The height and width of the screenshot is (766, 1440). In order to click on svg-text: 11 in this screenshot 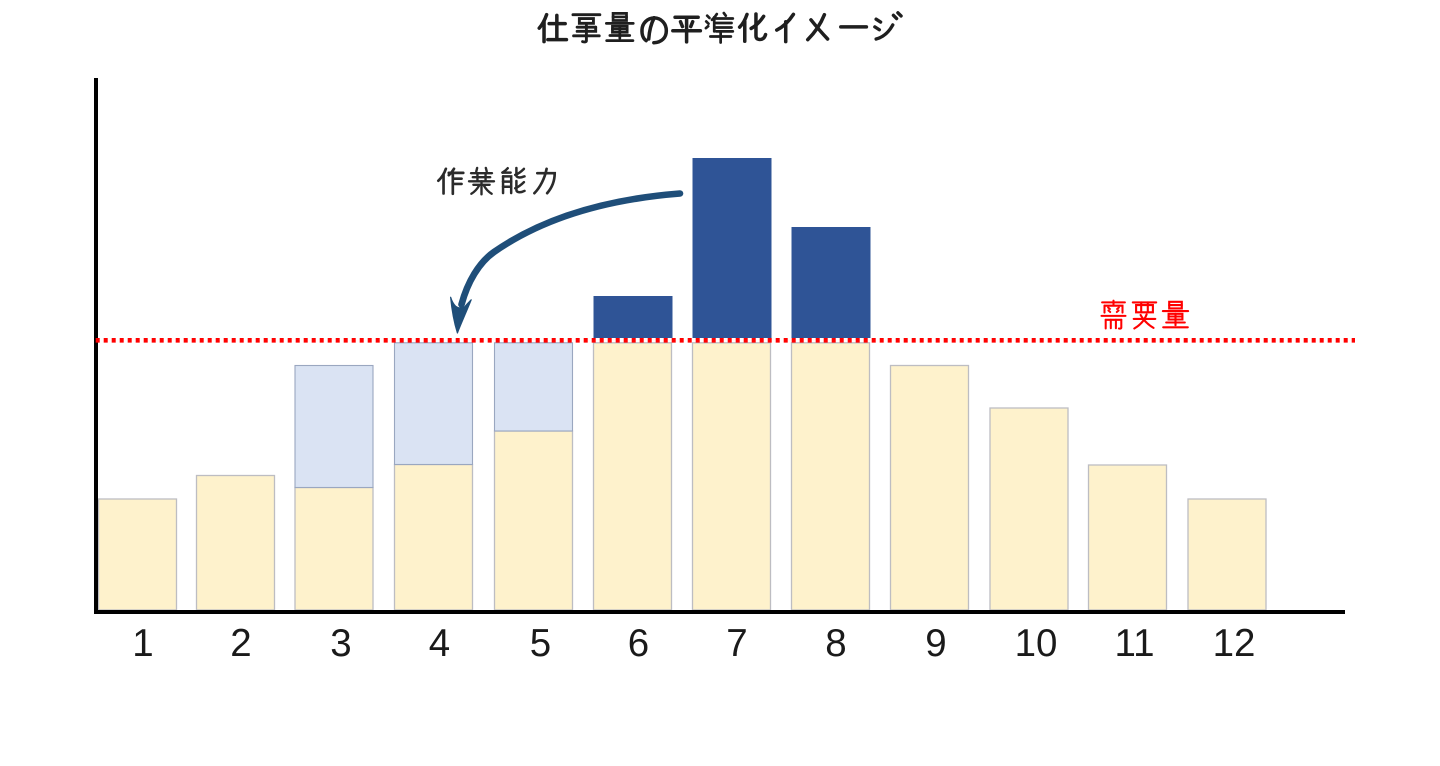, I will do `click(1135, 643)`.